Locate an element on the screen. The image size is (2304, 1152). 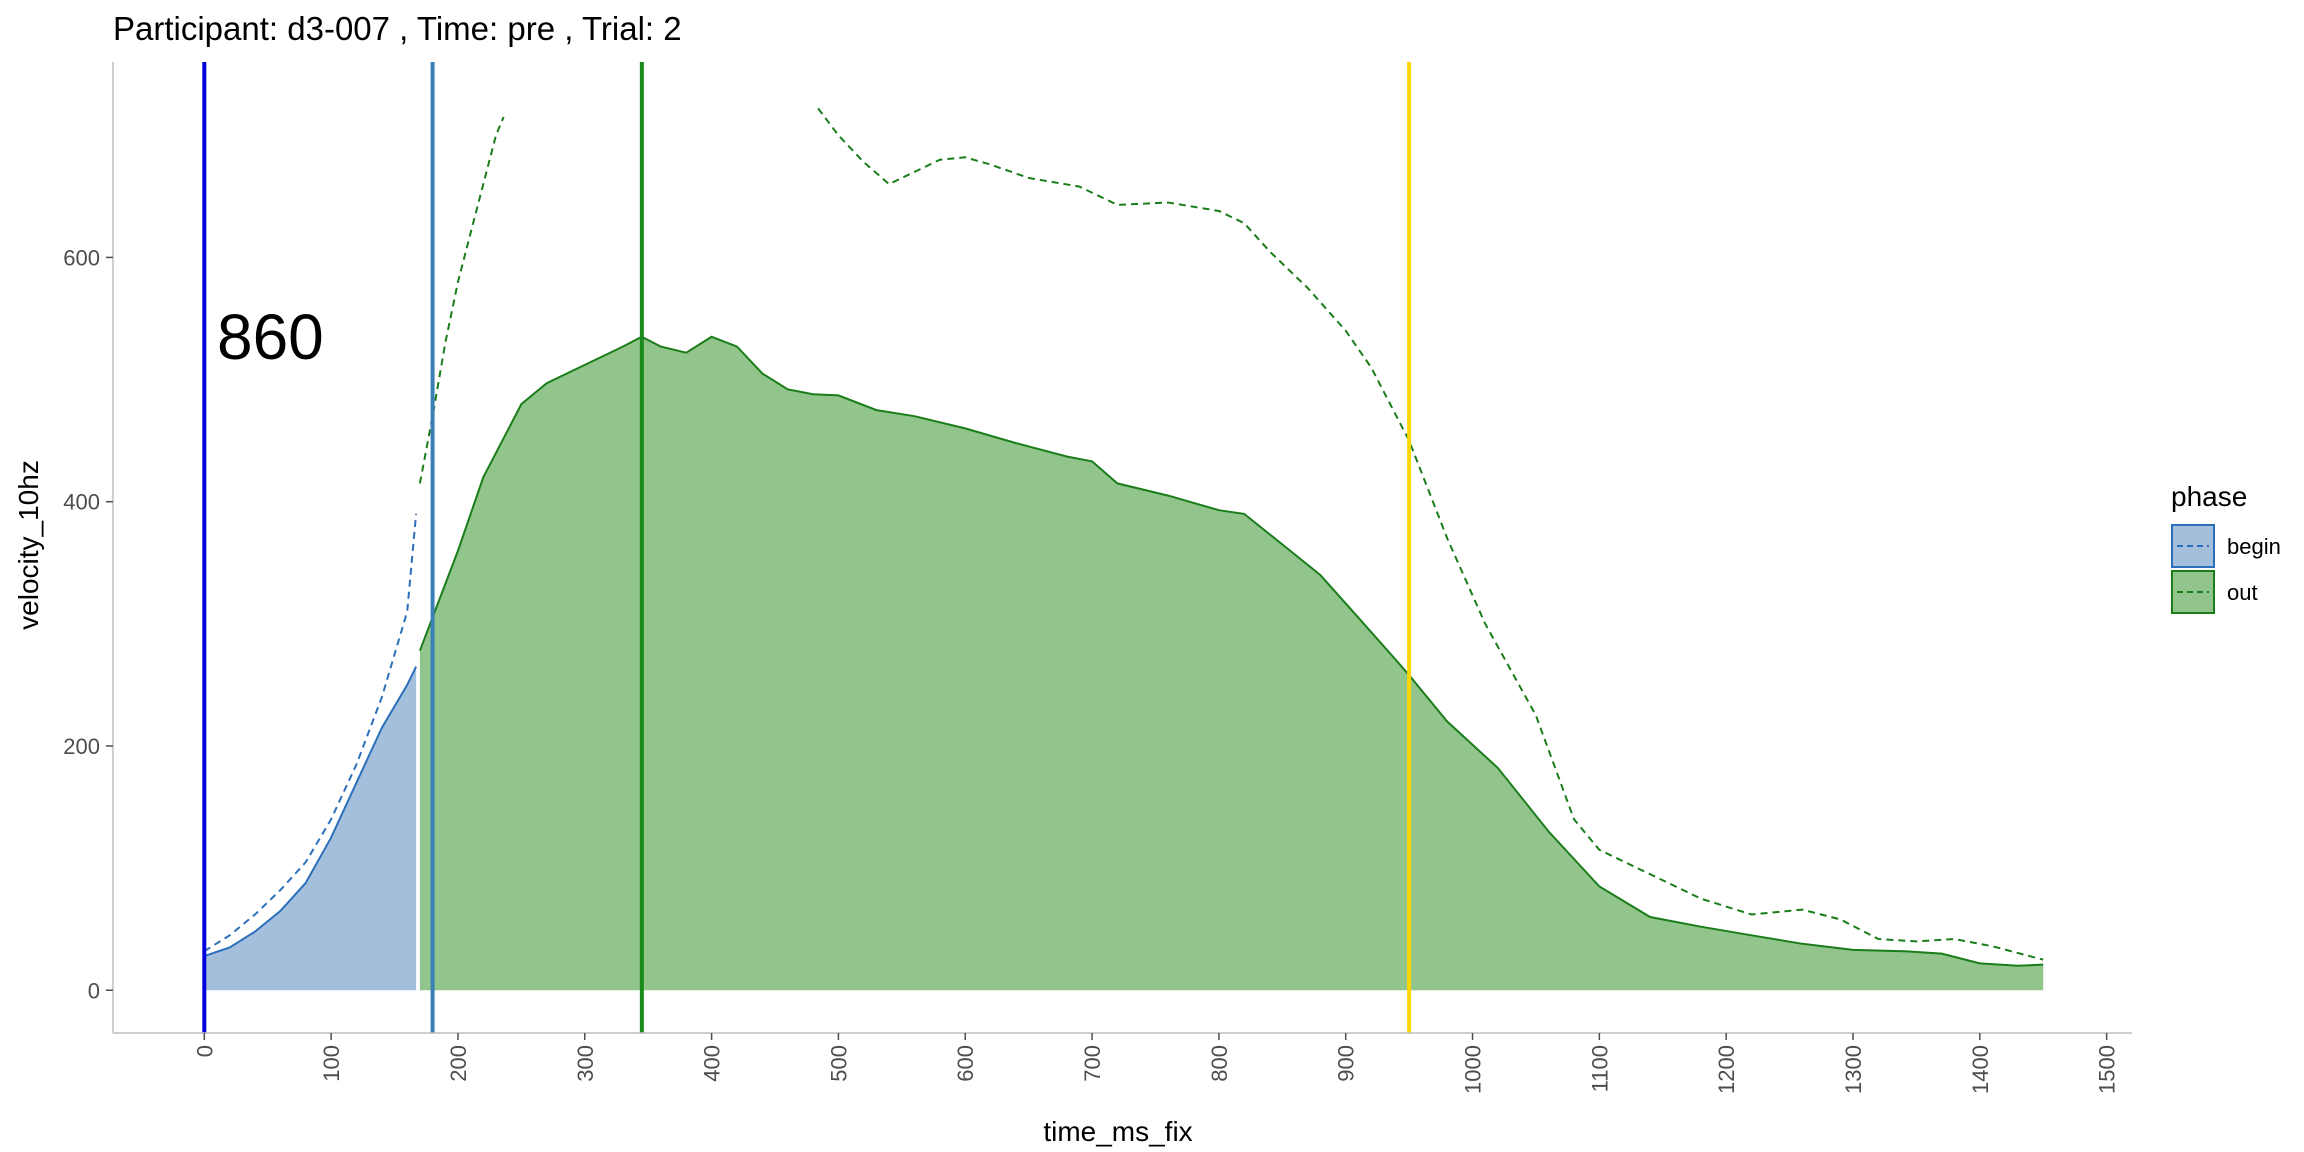
legend-keys is located at coordinates (2193, 569).